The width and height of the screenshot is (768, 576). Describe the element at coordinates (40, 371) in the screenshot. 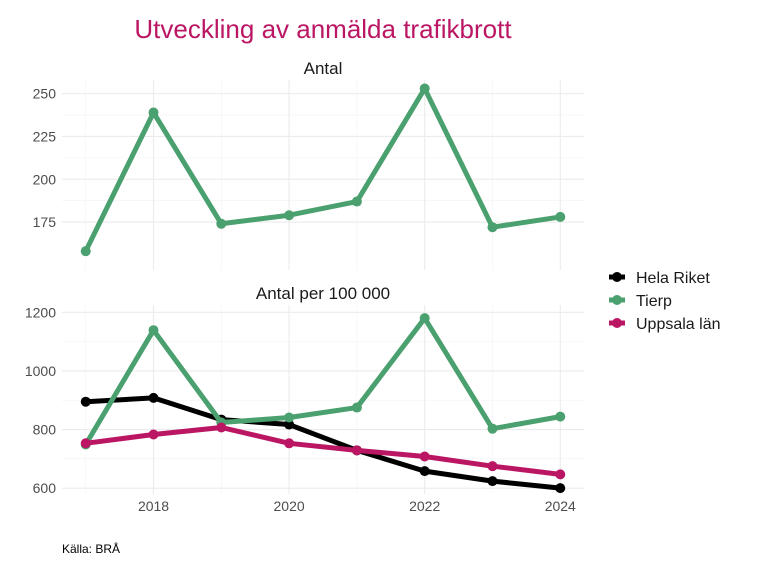

I see `y-tick-label: 1000` at that location.